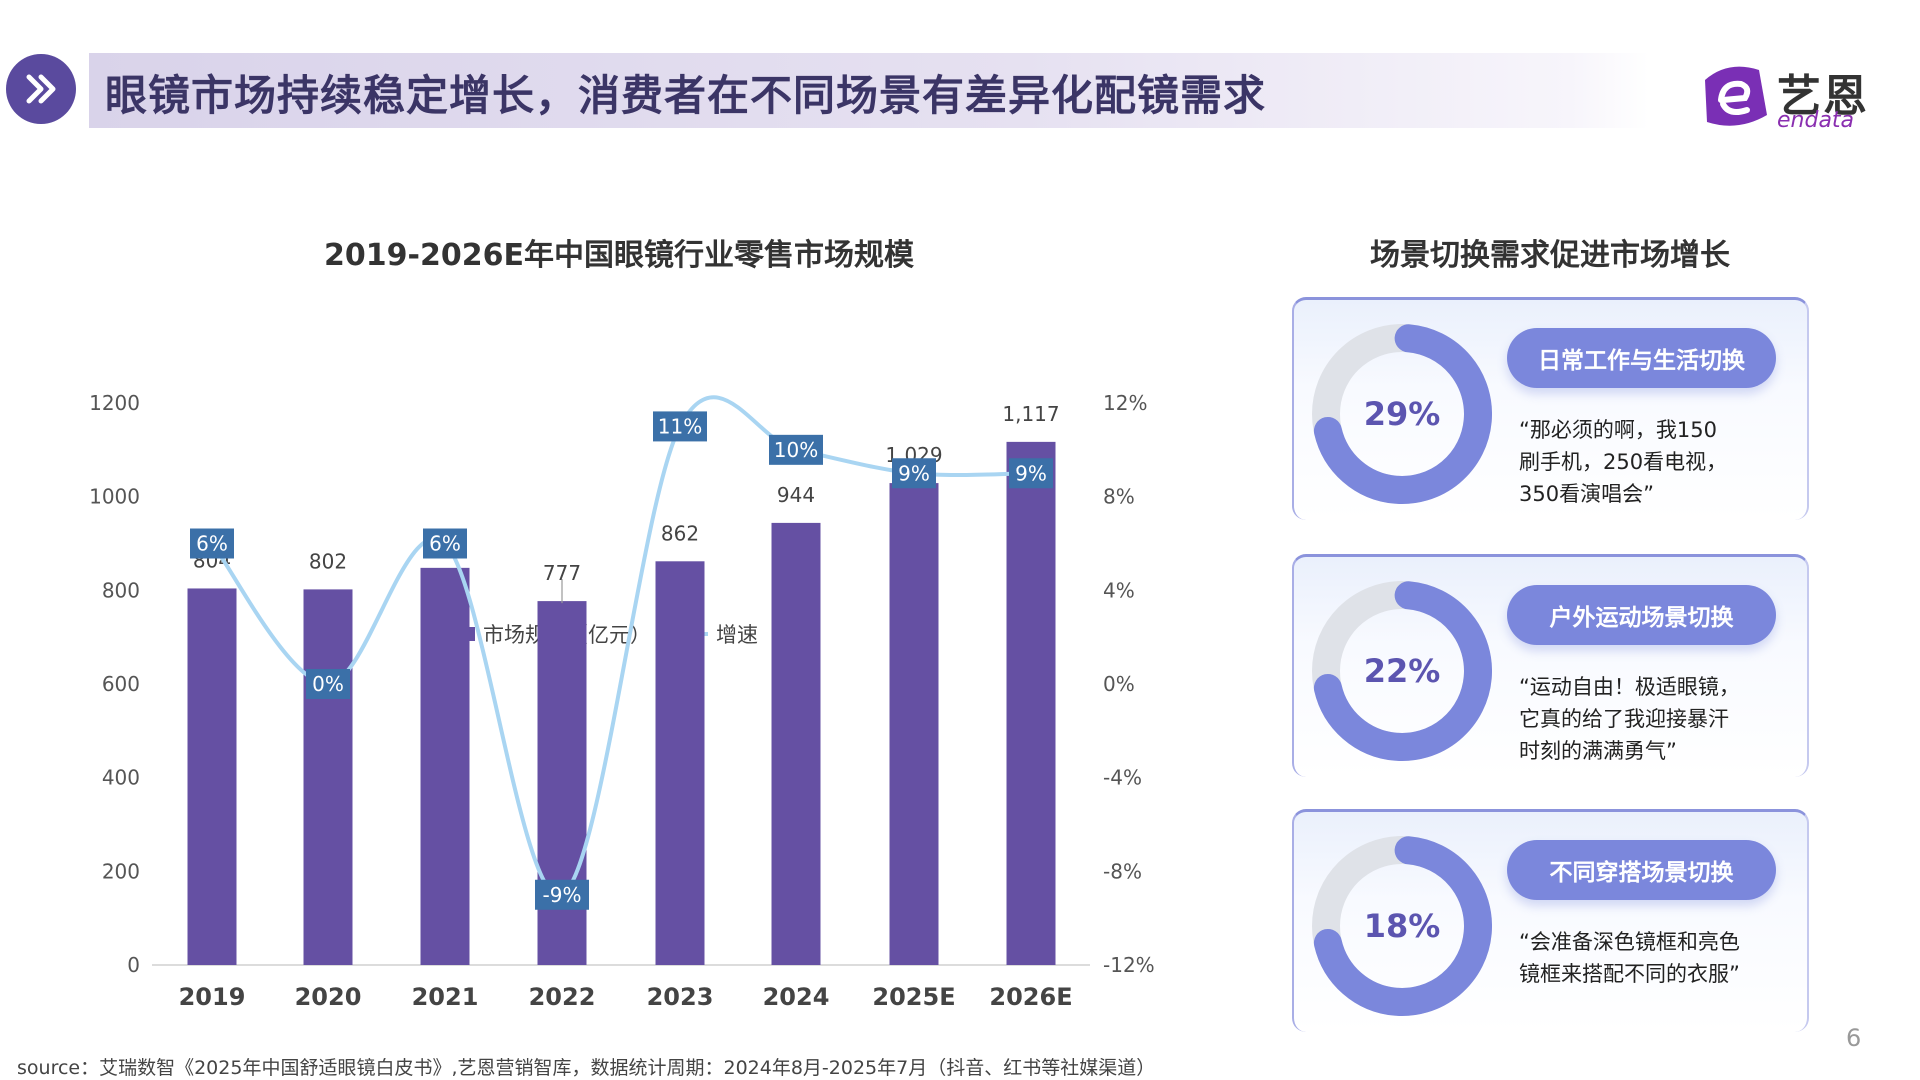 The image size is (1920, 1080). What do you see at coordinates (1654, 958) in the screenshot?
I see `scene-quote: “会准备深色镜框和亮色 镜框来搭配不同的衣服”` at bounding box center [1654, 958].